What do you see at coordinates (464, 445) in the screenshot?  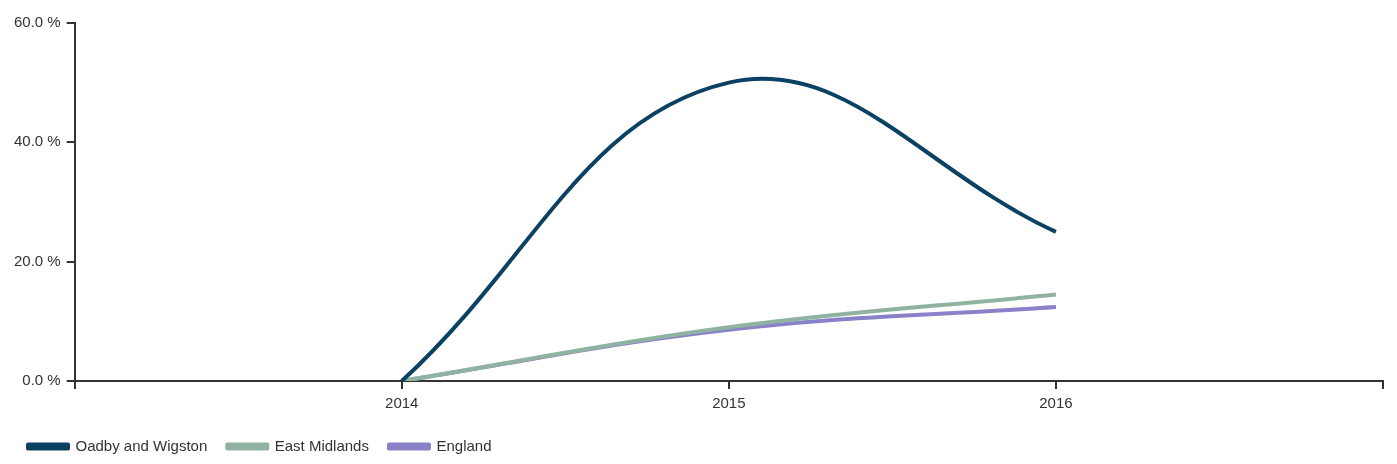 I see `legend-label: England` at bounding box center [464, 445].